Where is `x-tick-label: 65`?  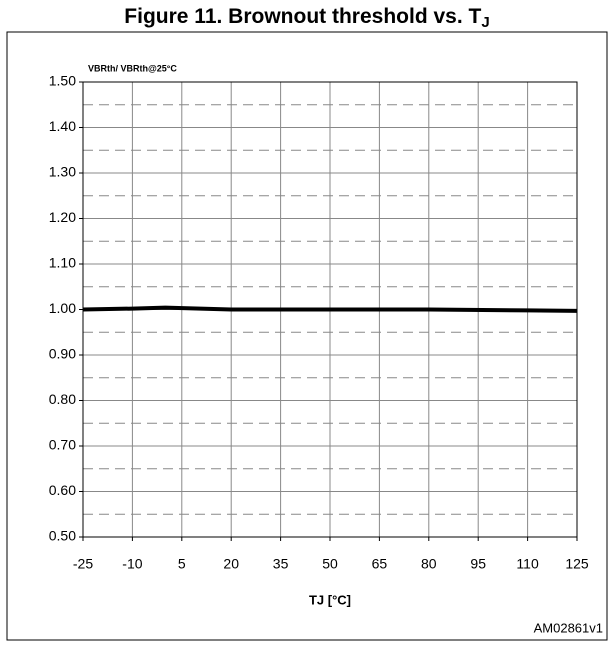
x-tick-label: 65 is located at coordinates (380, 564).